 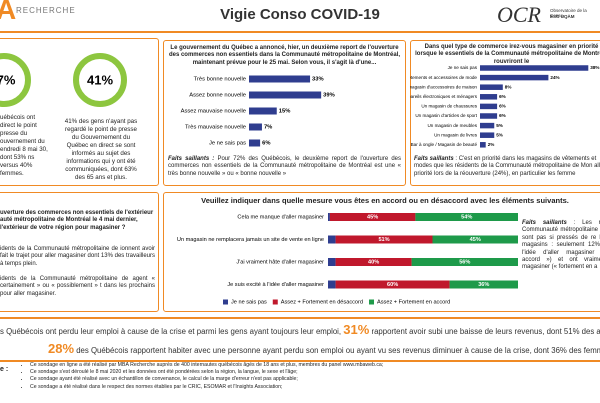 What do you see at coordinates (191, 159) in the screenshot?
I see `highlight-label: Faits saillants :` at bounding box center [191, 159].